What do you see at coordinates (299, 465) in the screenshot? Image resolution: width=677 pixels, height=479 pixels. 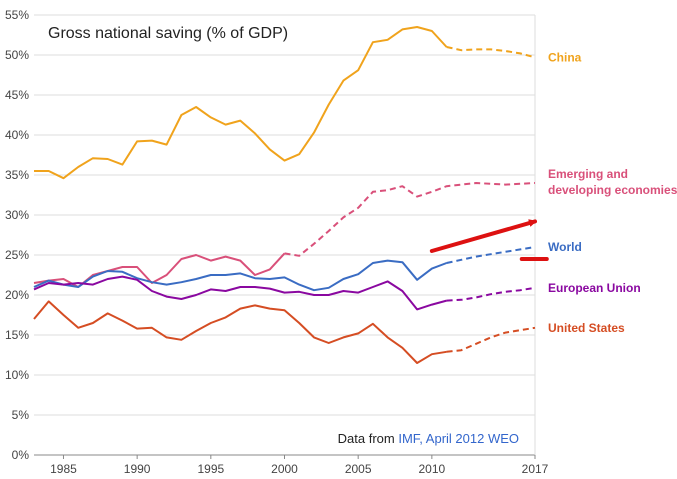 I see `x-axis-ticks: 1985 1990 1995 2000 2005 2010 2017` at bounding box center [299, 465].